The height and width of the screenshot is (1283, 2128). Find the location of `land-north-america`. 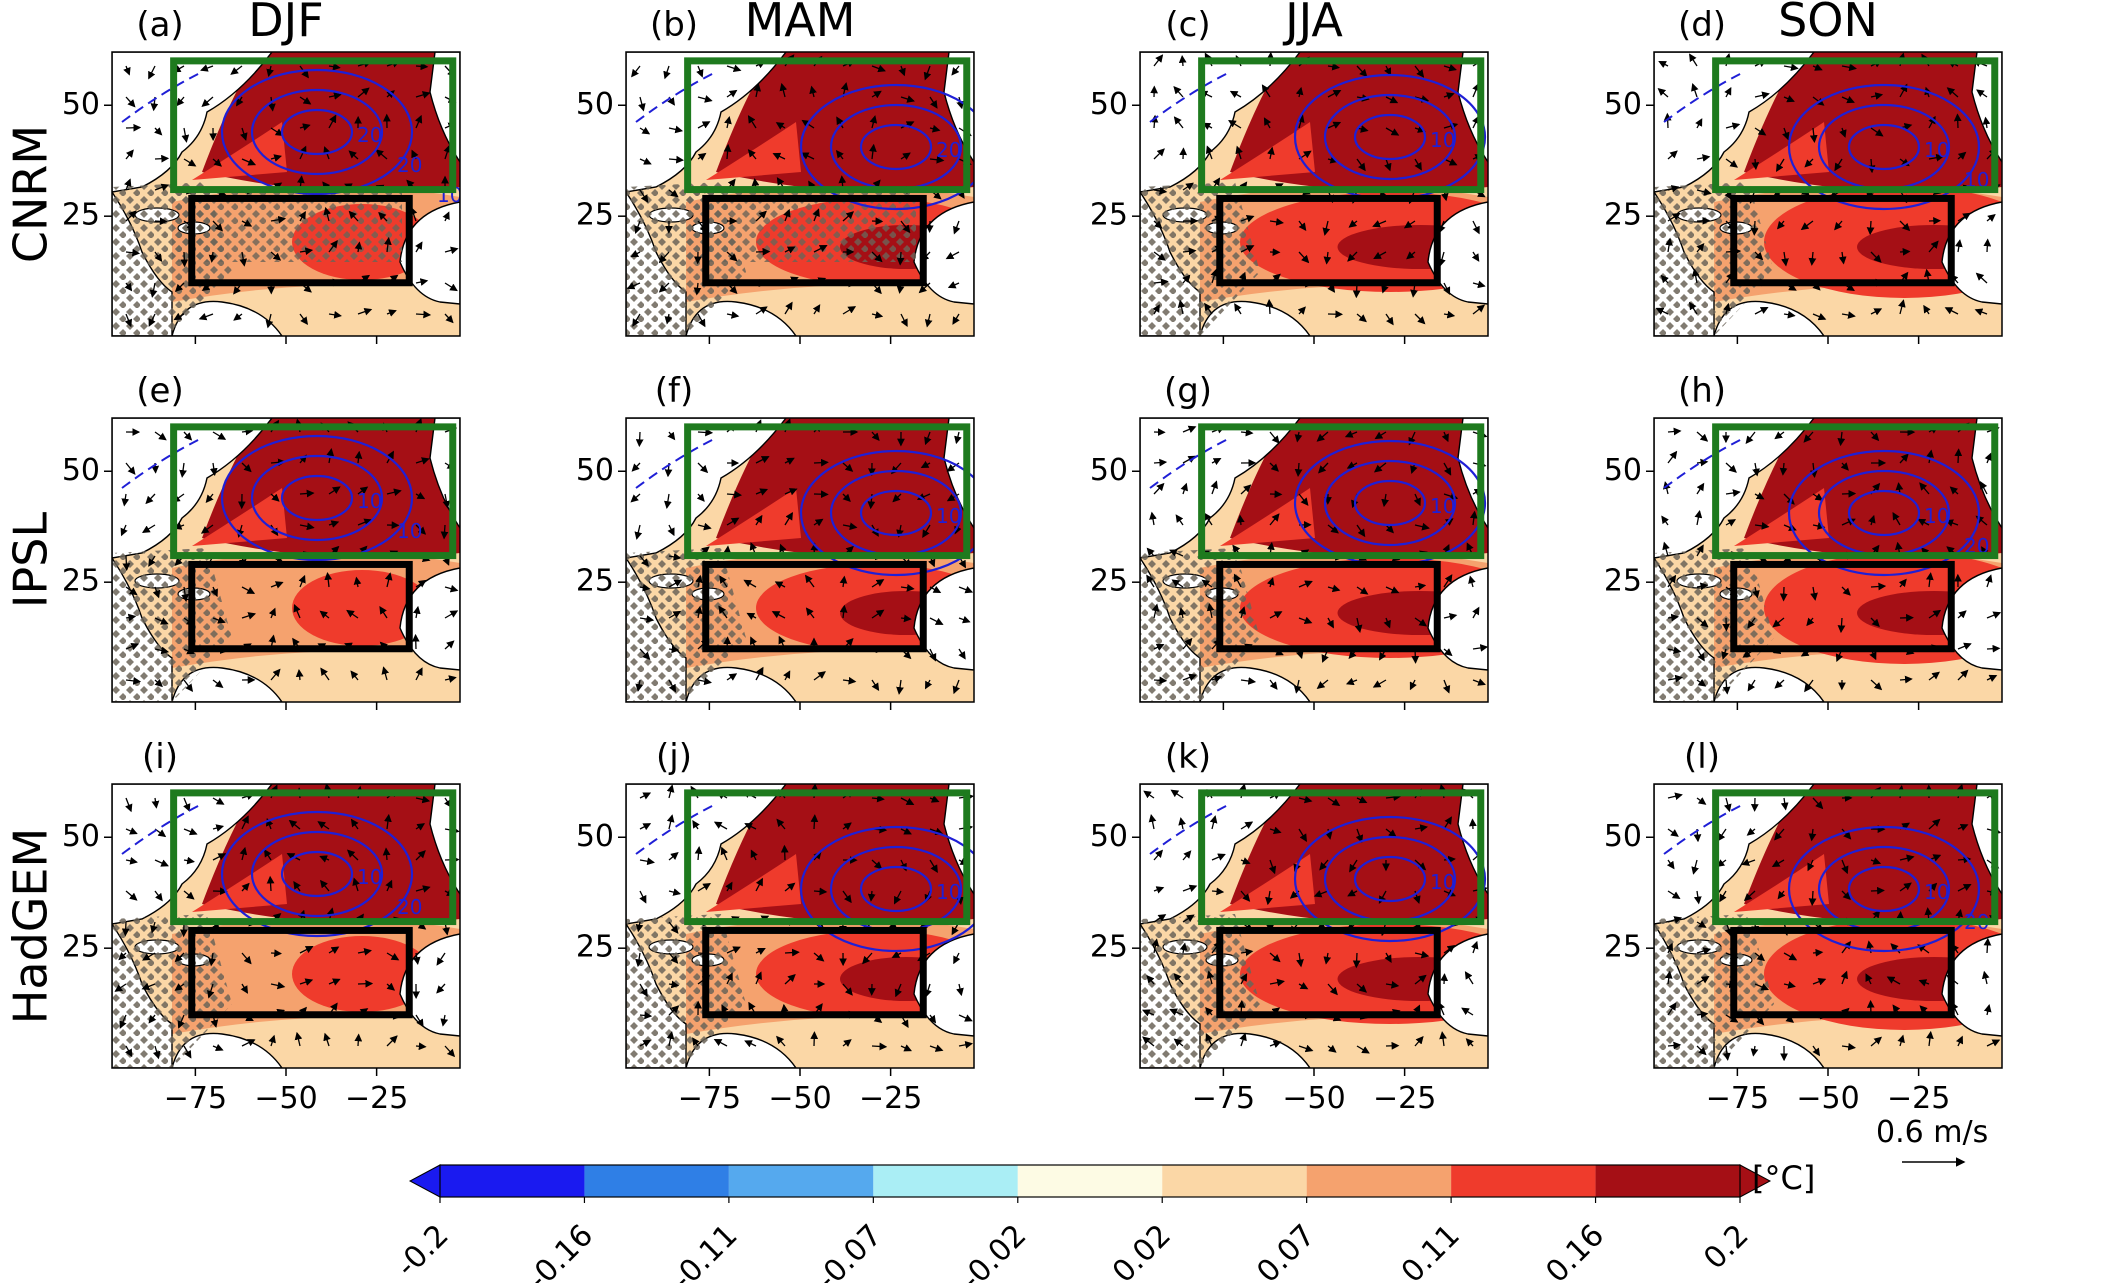

land-north-america is located at coordinates (192, 488).